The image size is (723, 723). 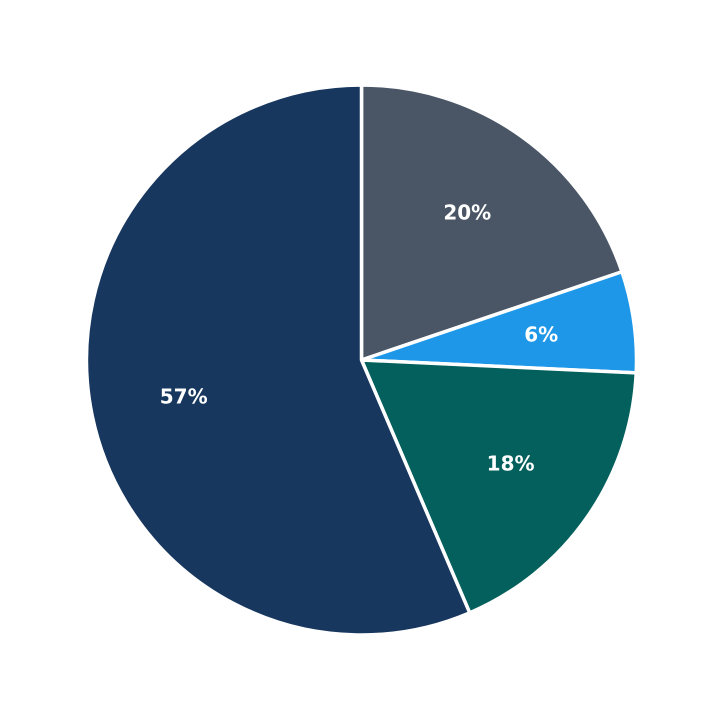 What do you see at coordinates (511, 463) in the screenshot?
I see `pie-slice-label-3: 18%` at bounding box center [511, 463].